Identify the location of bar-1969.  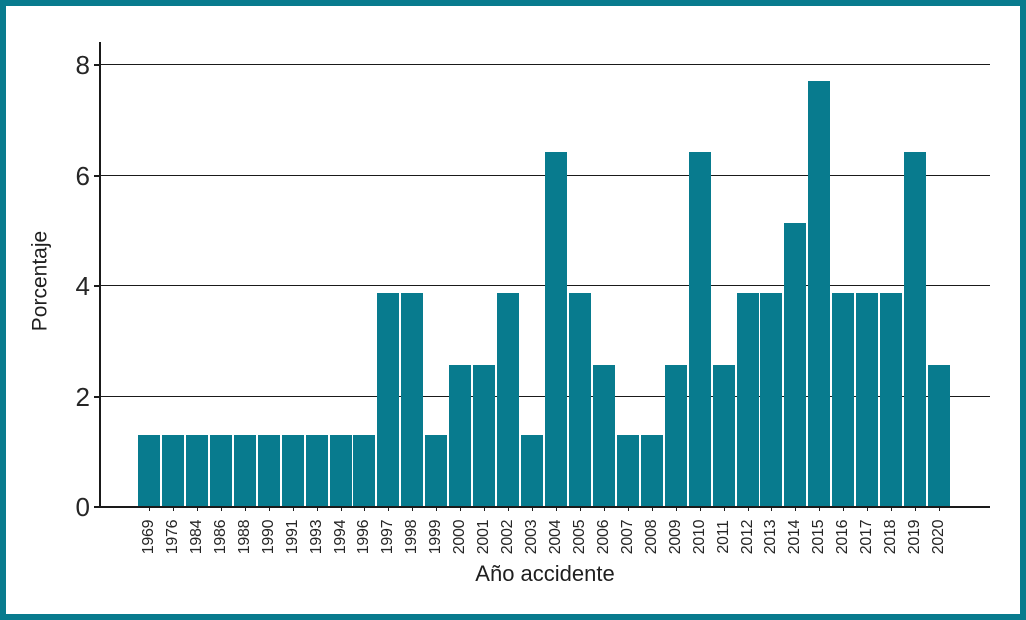
(149, 470).